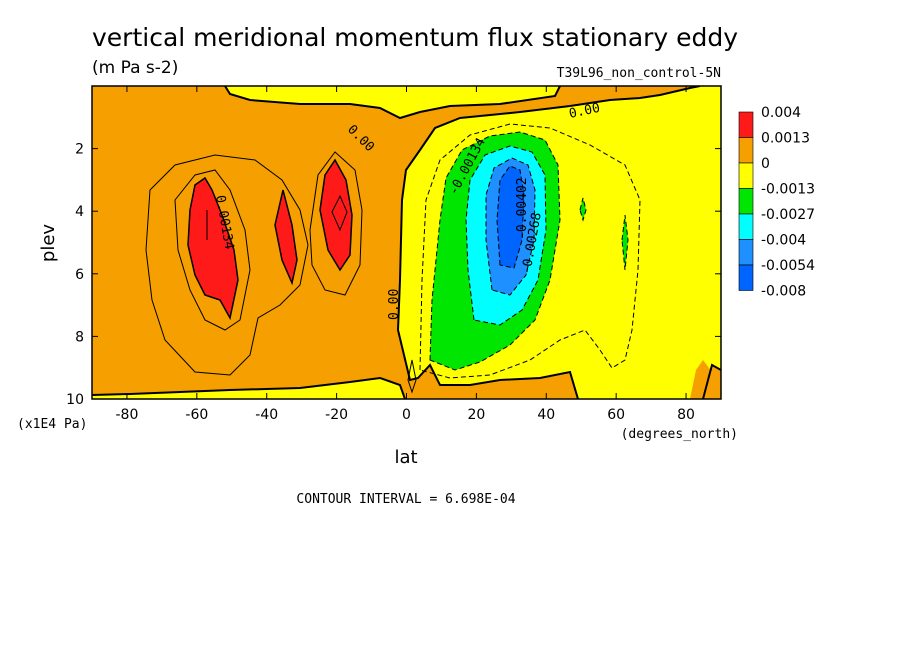 This screenshot has width=904, height=654. What do you see at coordinates (266, 415) in the screenshot?
I see `x-tick-label: -40` at bounding box center [266, 415].